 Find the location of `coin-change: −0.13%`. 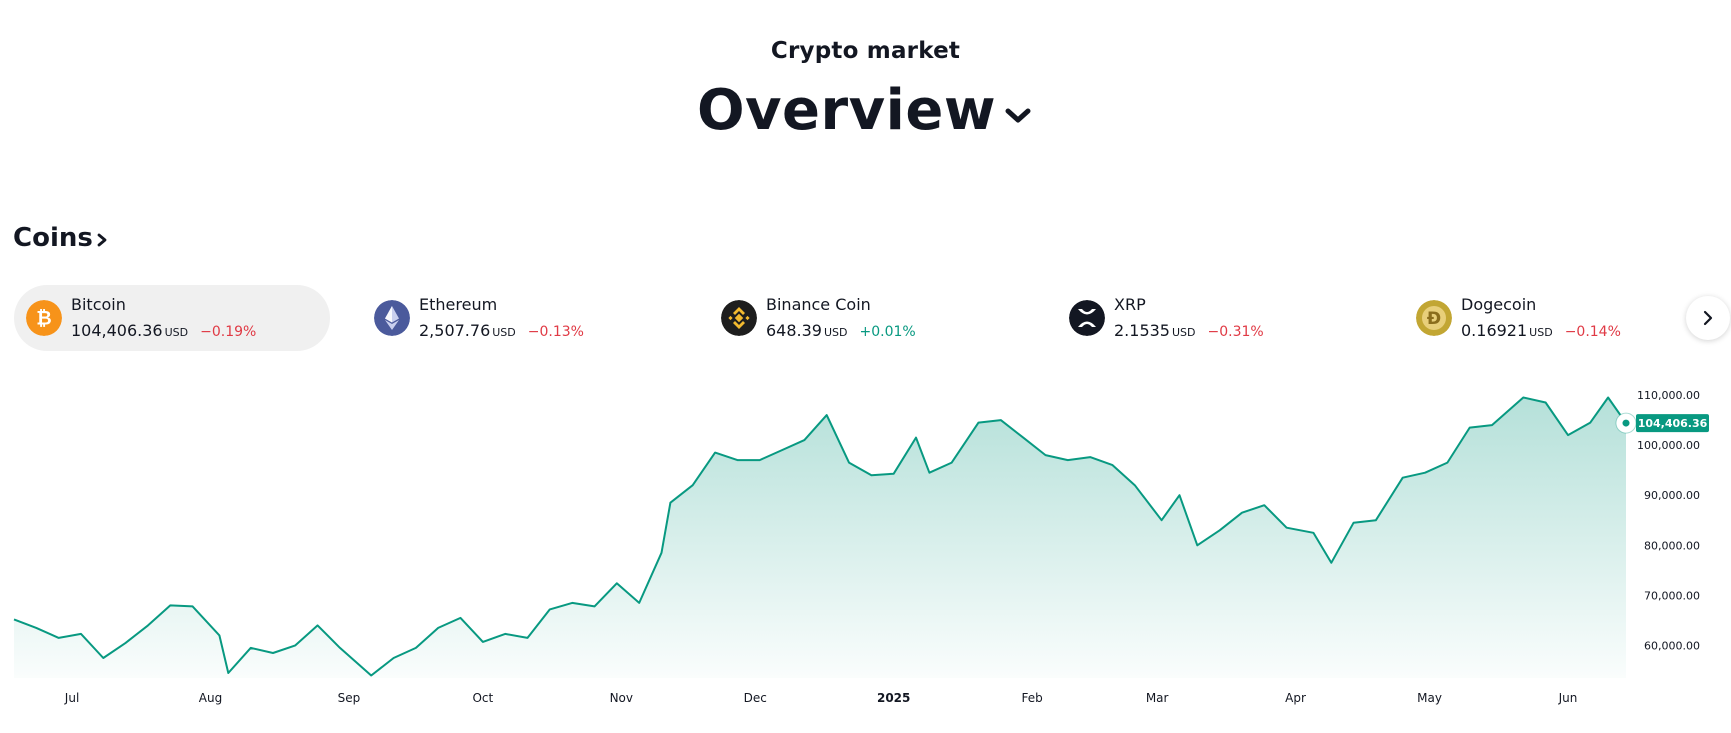

coin-change: −0.13% is located at coordinates (555, 332).